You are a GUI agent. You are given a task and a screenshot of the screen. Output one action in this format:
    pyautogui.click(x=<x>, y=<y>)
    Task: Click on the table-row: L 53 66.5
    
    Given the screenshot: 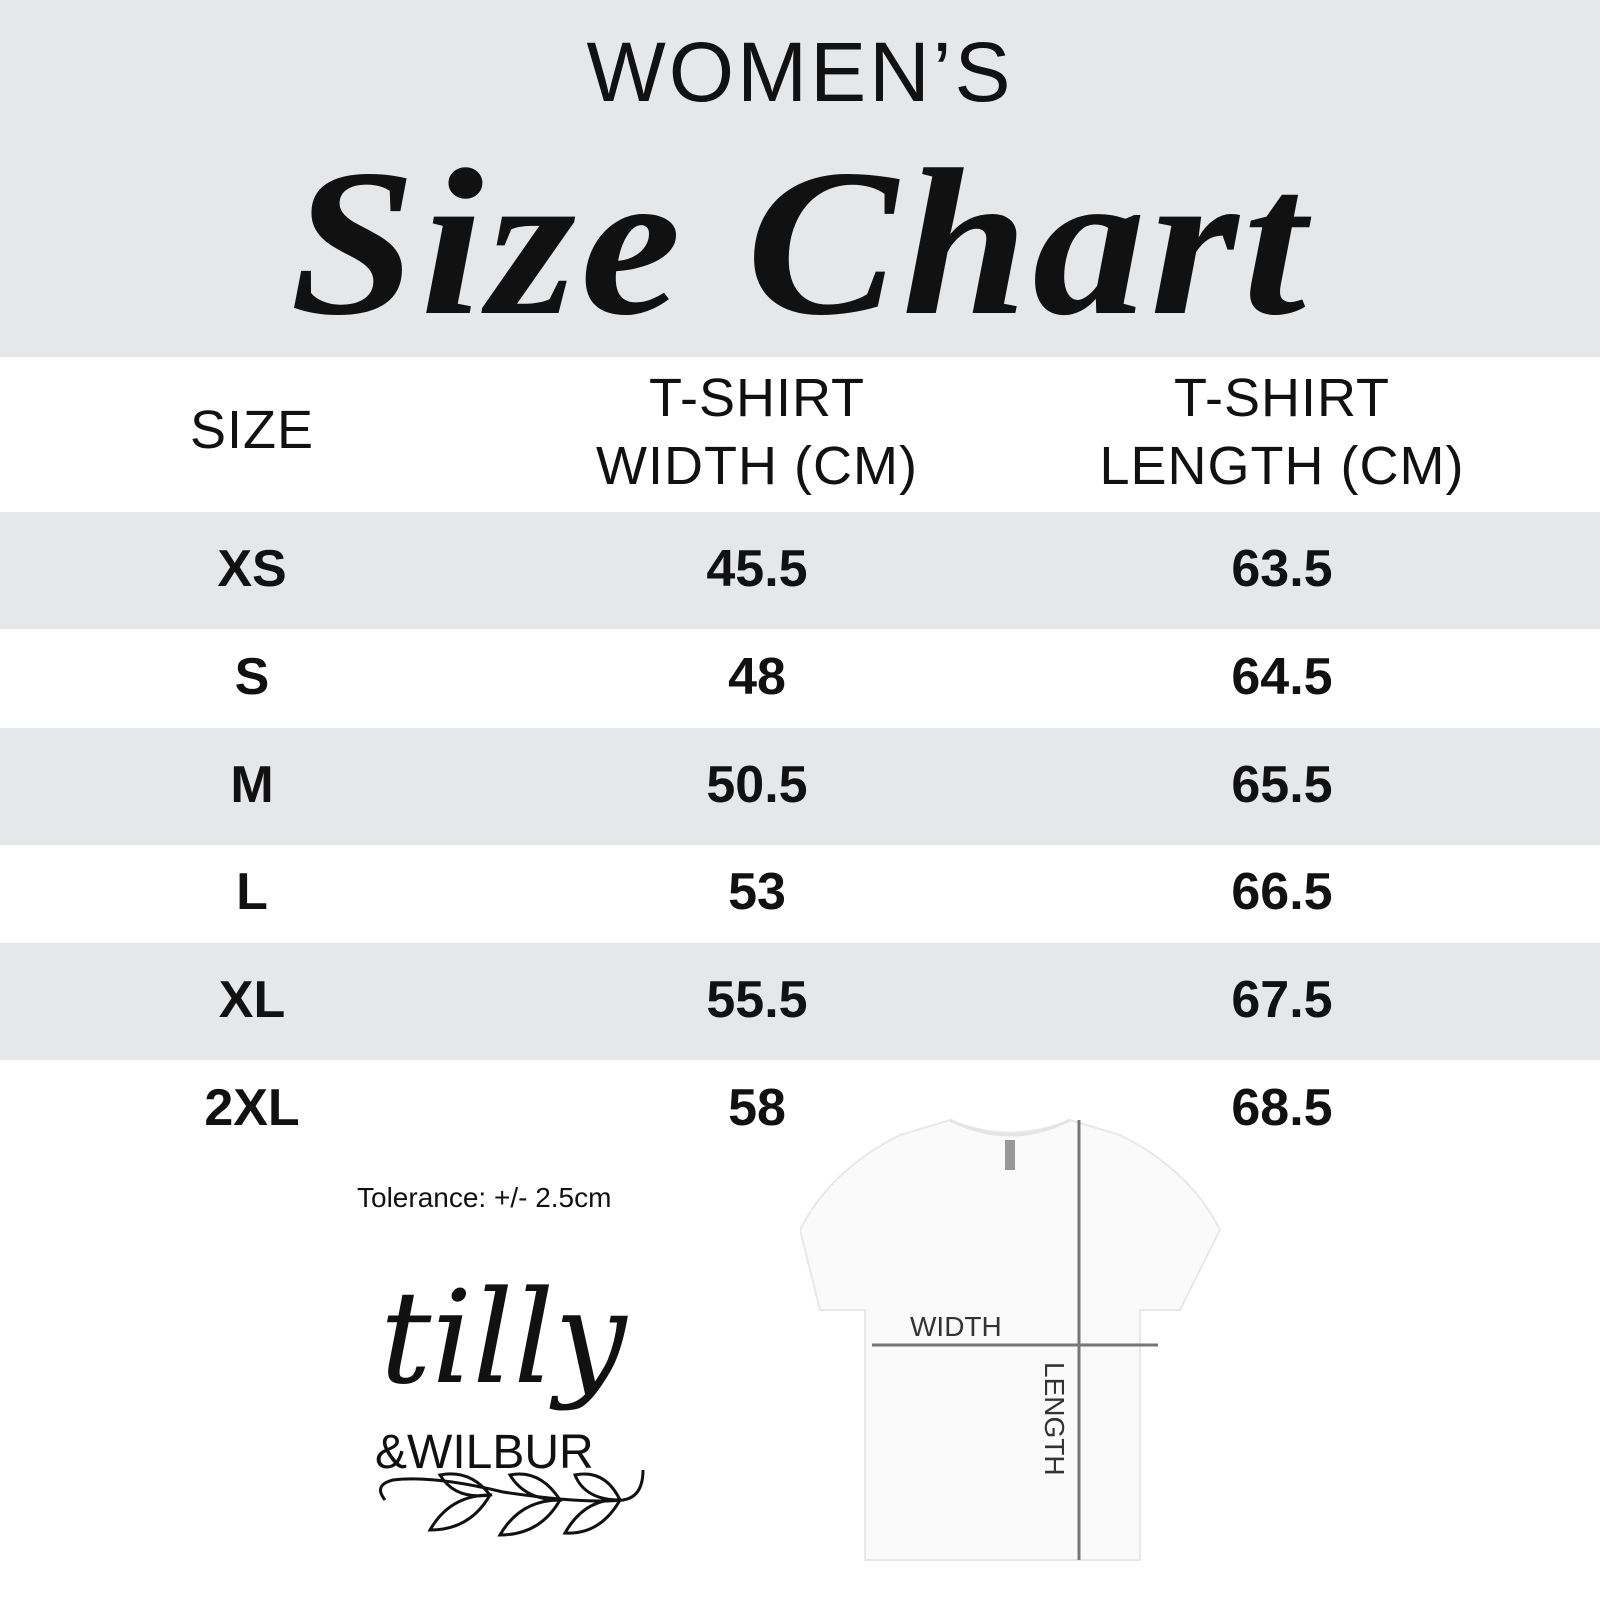 What is the action you would take?
    pyautogui.click(x=800, y=894)
    